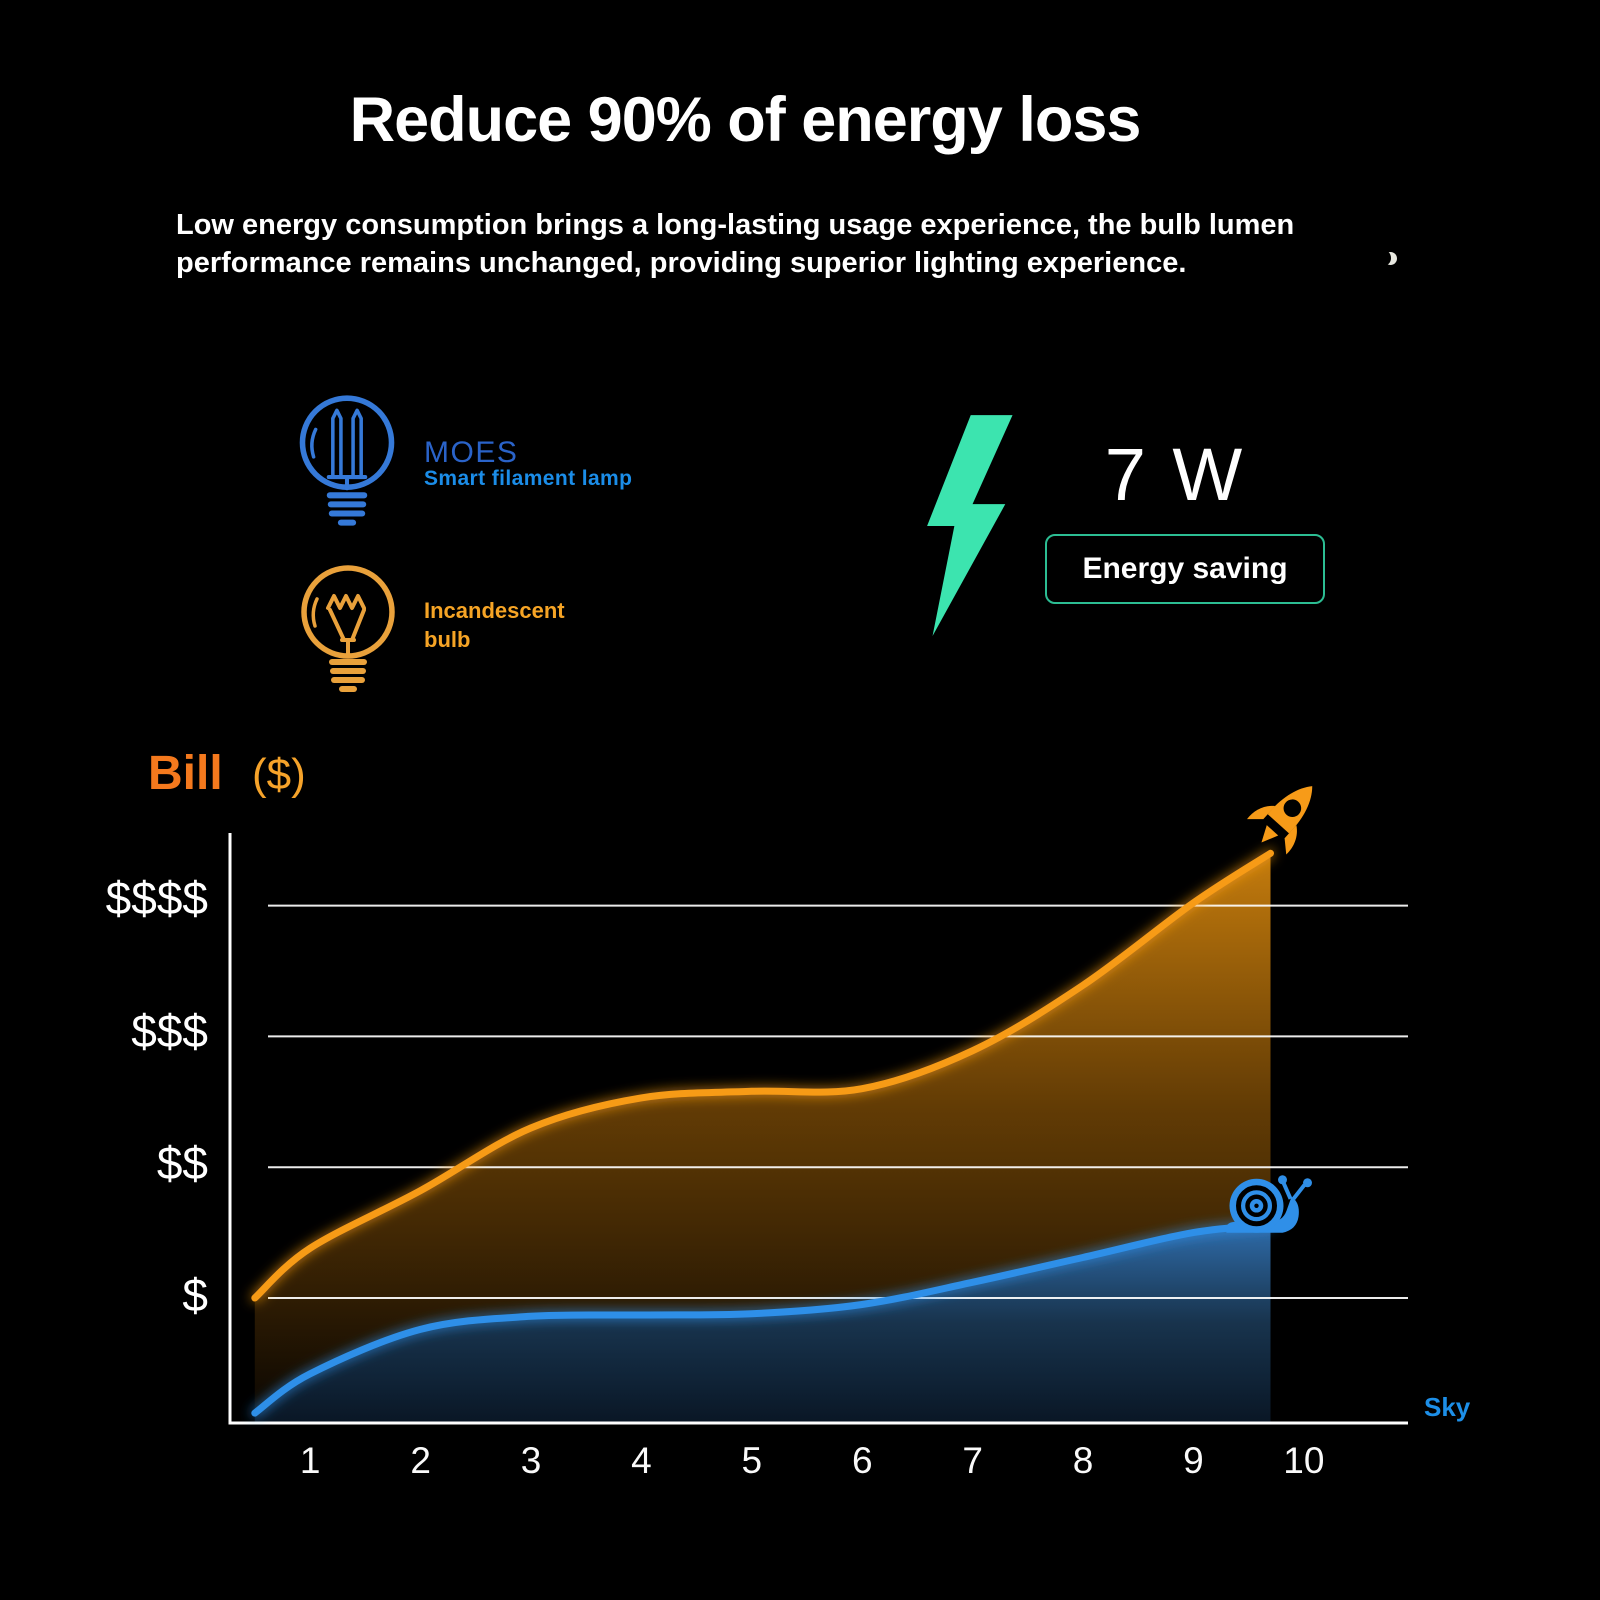  Describe the element at coordinates (494, 610) in the screenshot. I see `incandescent-label-line-1: Incandescent` at that location.